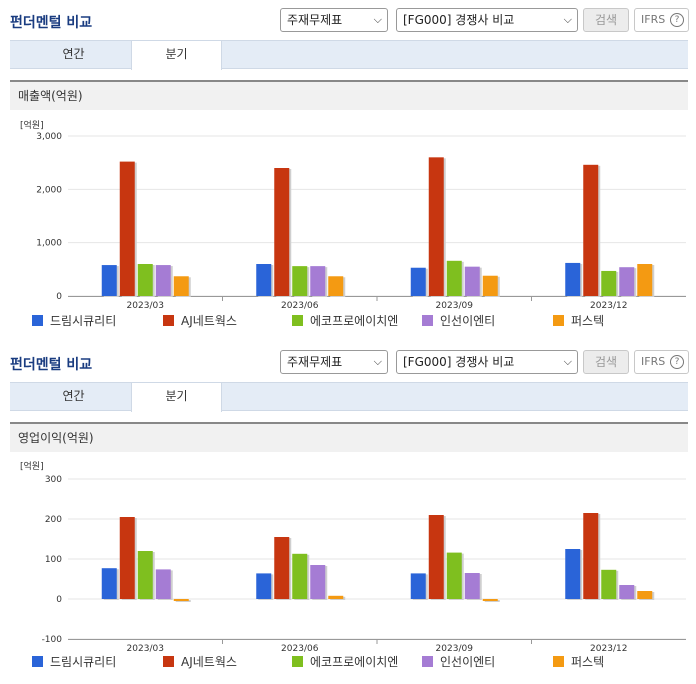  What do you see at coordinates (349, 95) in the screenshot?
I see `metric-label: 매출액(억원)` at bounding box center [349, 95].